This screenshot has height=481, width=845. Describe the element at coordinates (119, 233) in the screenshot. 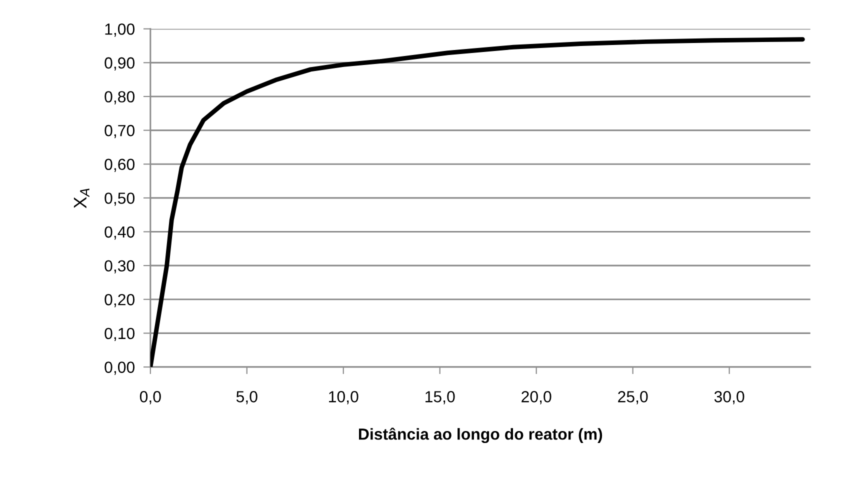

I see `y-tick-label: 0,40` at that location.